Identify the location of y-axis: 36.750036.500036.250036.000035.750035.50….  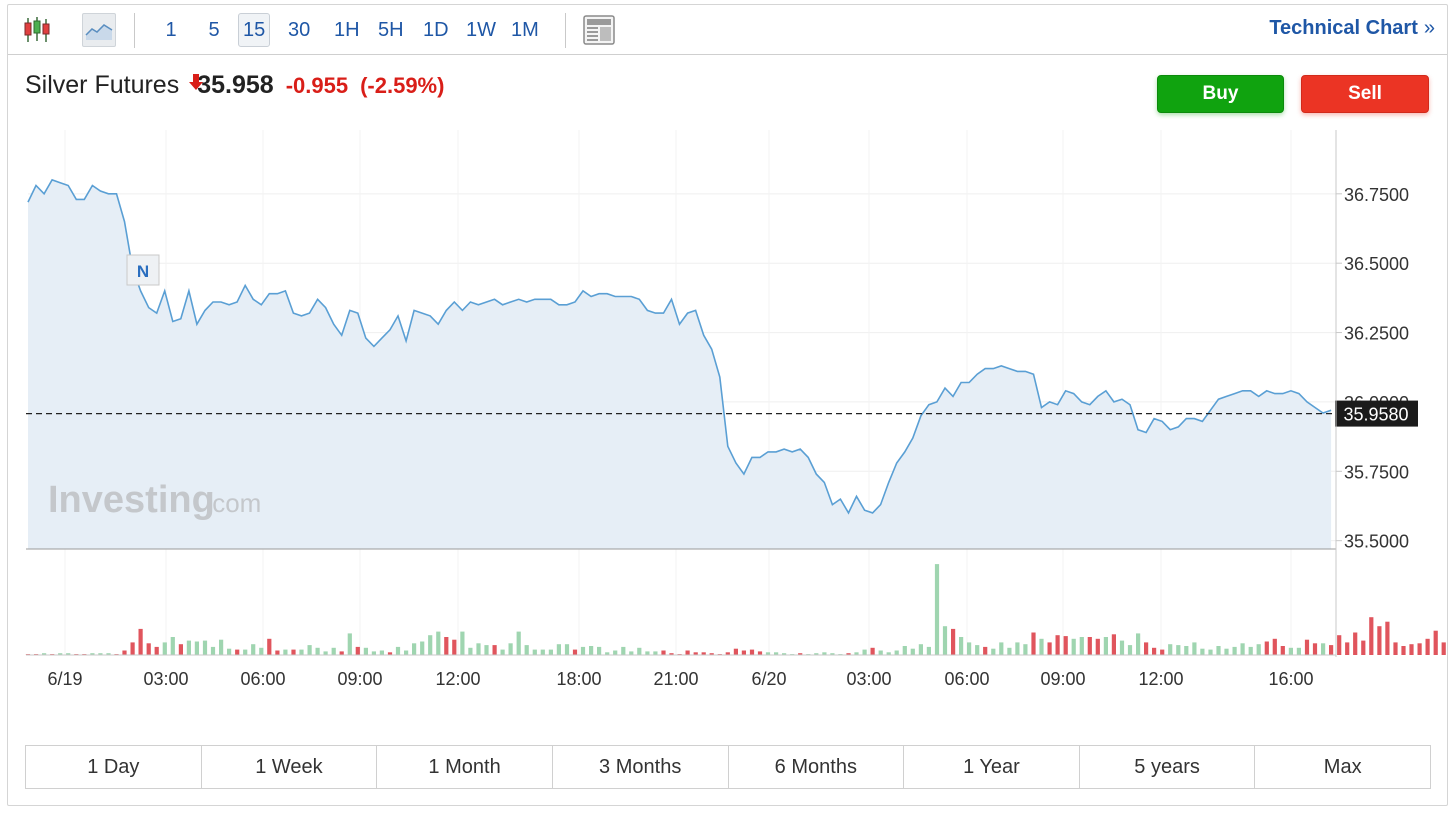
(1372, 368).